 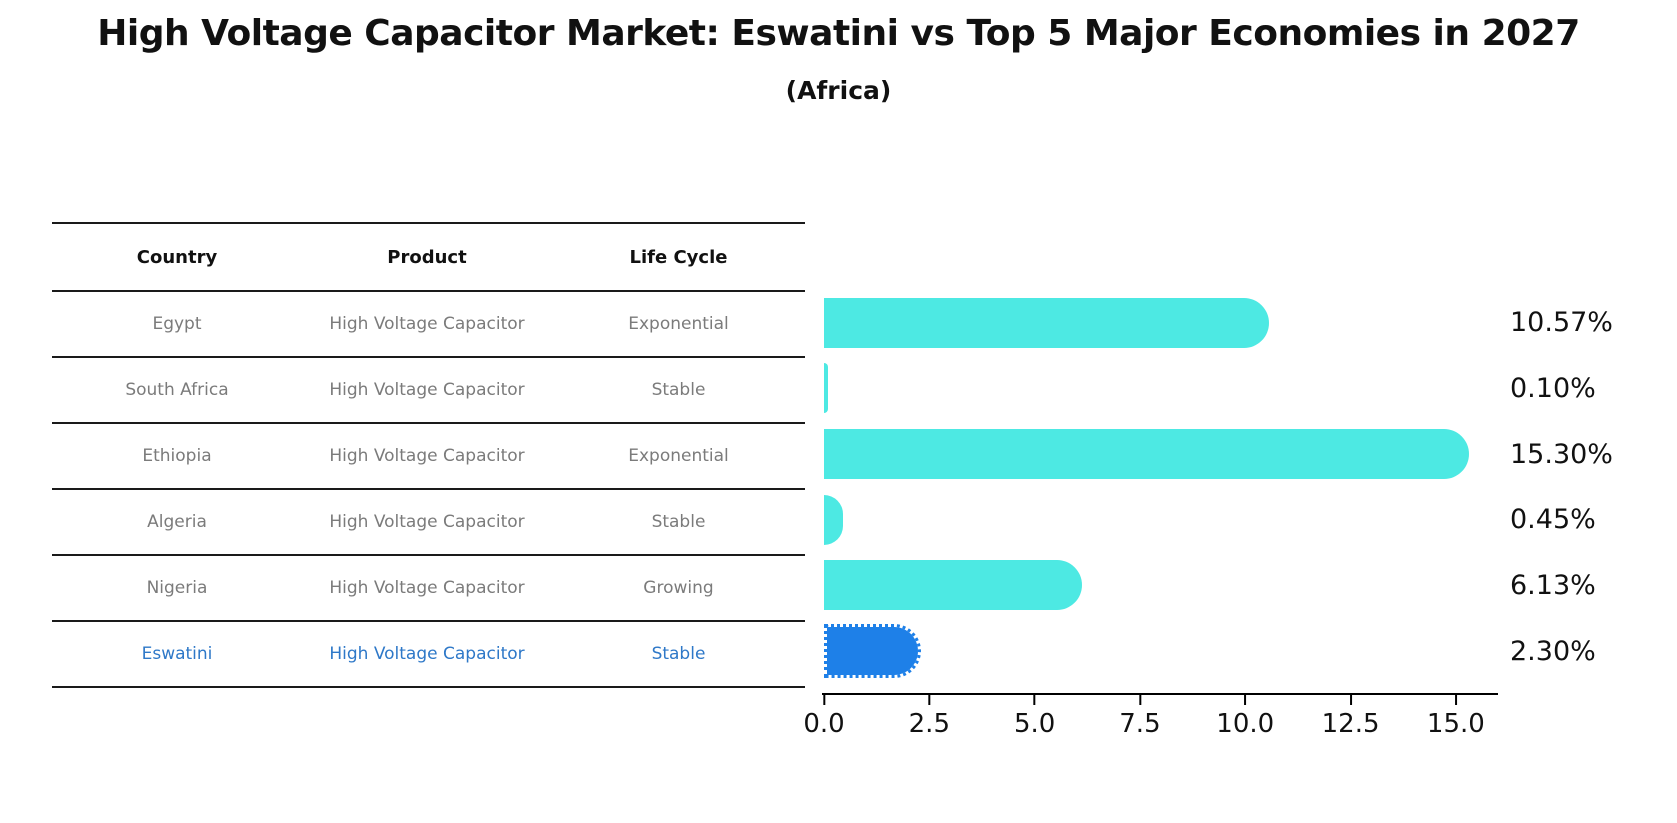 I want to click on column-header-product: Product, so click(x=427, y=257).